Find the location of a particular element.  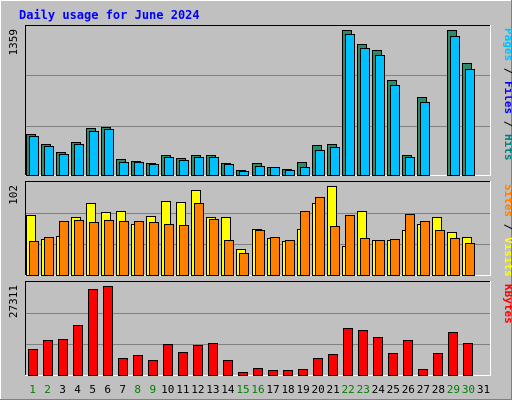

day-label-25: 25 is located at coordinates (393, 389).